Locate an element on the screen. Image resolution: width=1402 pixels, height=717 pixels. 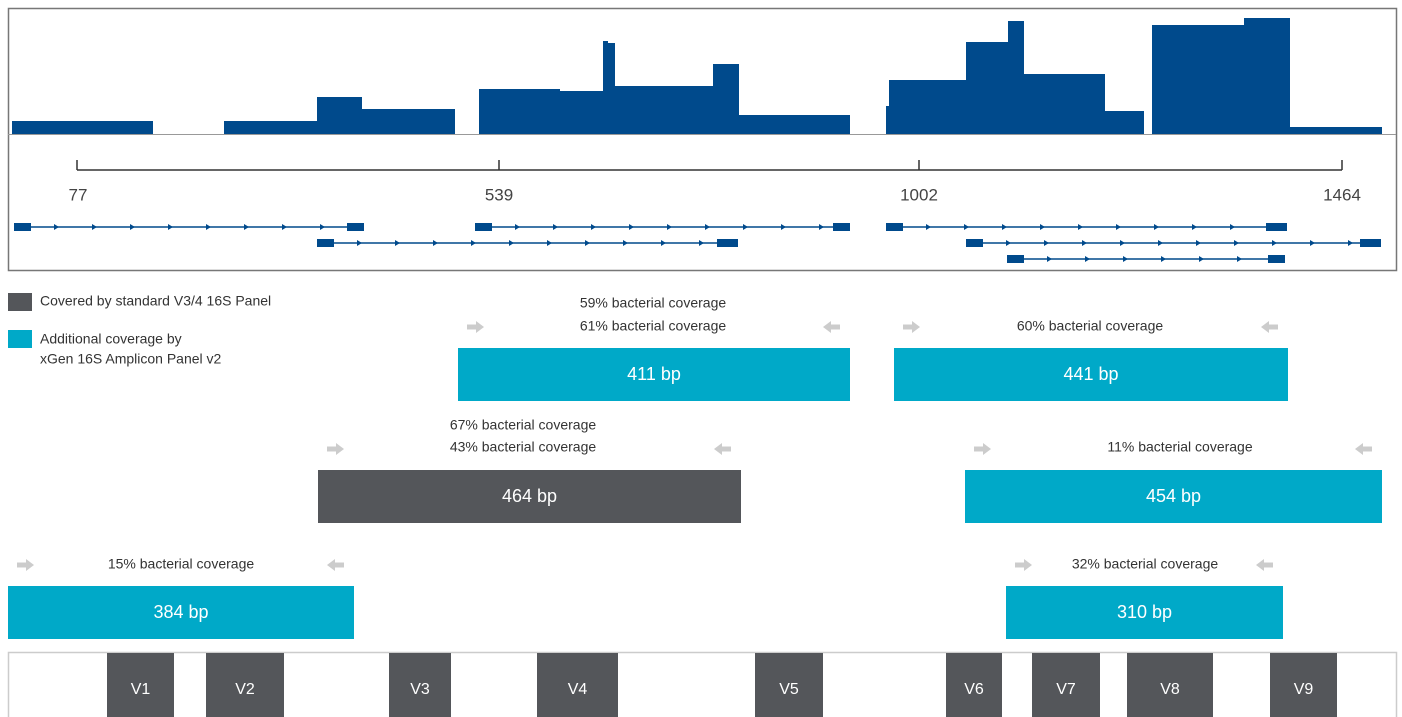
axis-label: 77 is located at coordinates (78, 194).